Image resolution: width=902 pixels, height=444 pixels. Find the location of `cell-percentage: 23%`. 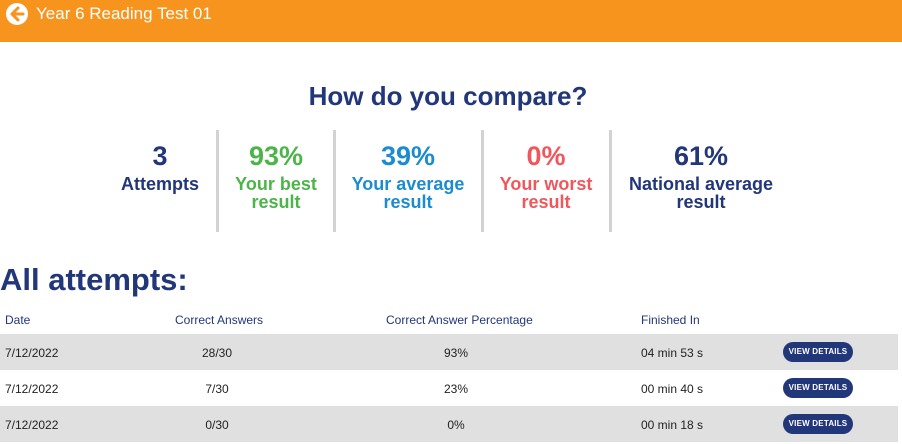

cell-percentage: 23% is located at coordinates (456, 389).